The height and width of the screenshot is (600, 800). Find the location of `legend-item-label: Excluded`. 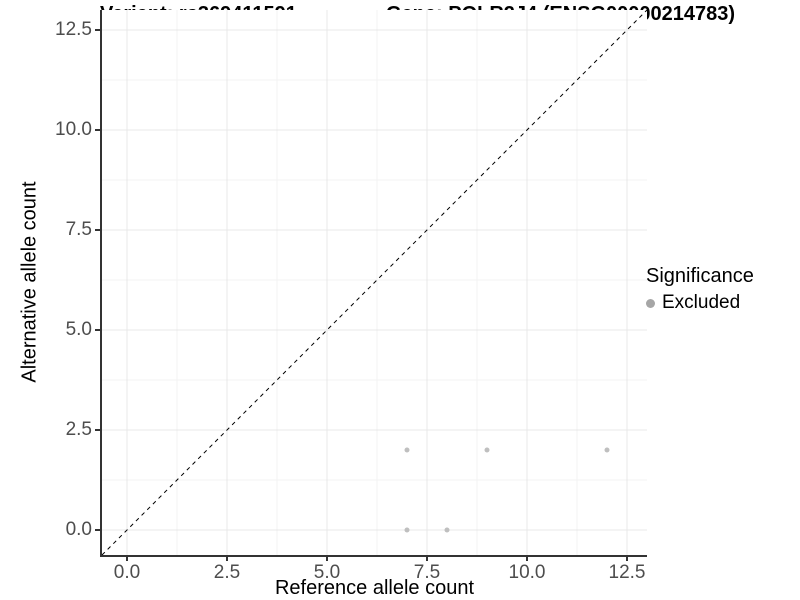

legend-item-label: Excluded is located at coordinates (701, 302).